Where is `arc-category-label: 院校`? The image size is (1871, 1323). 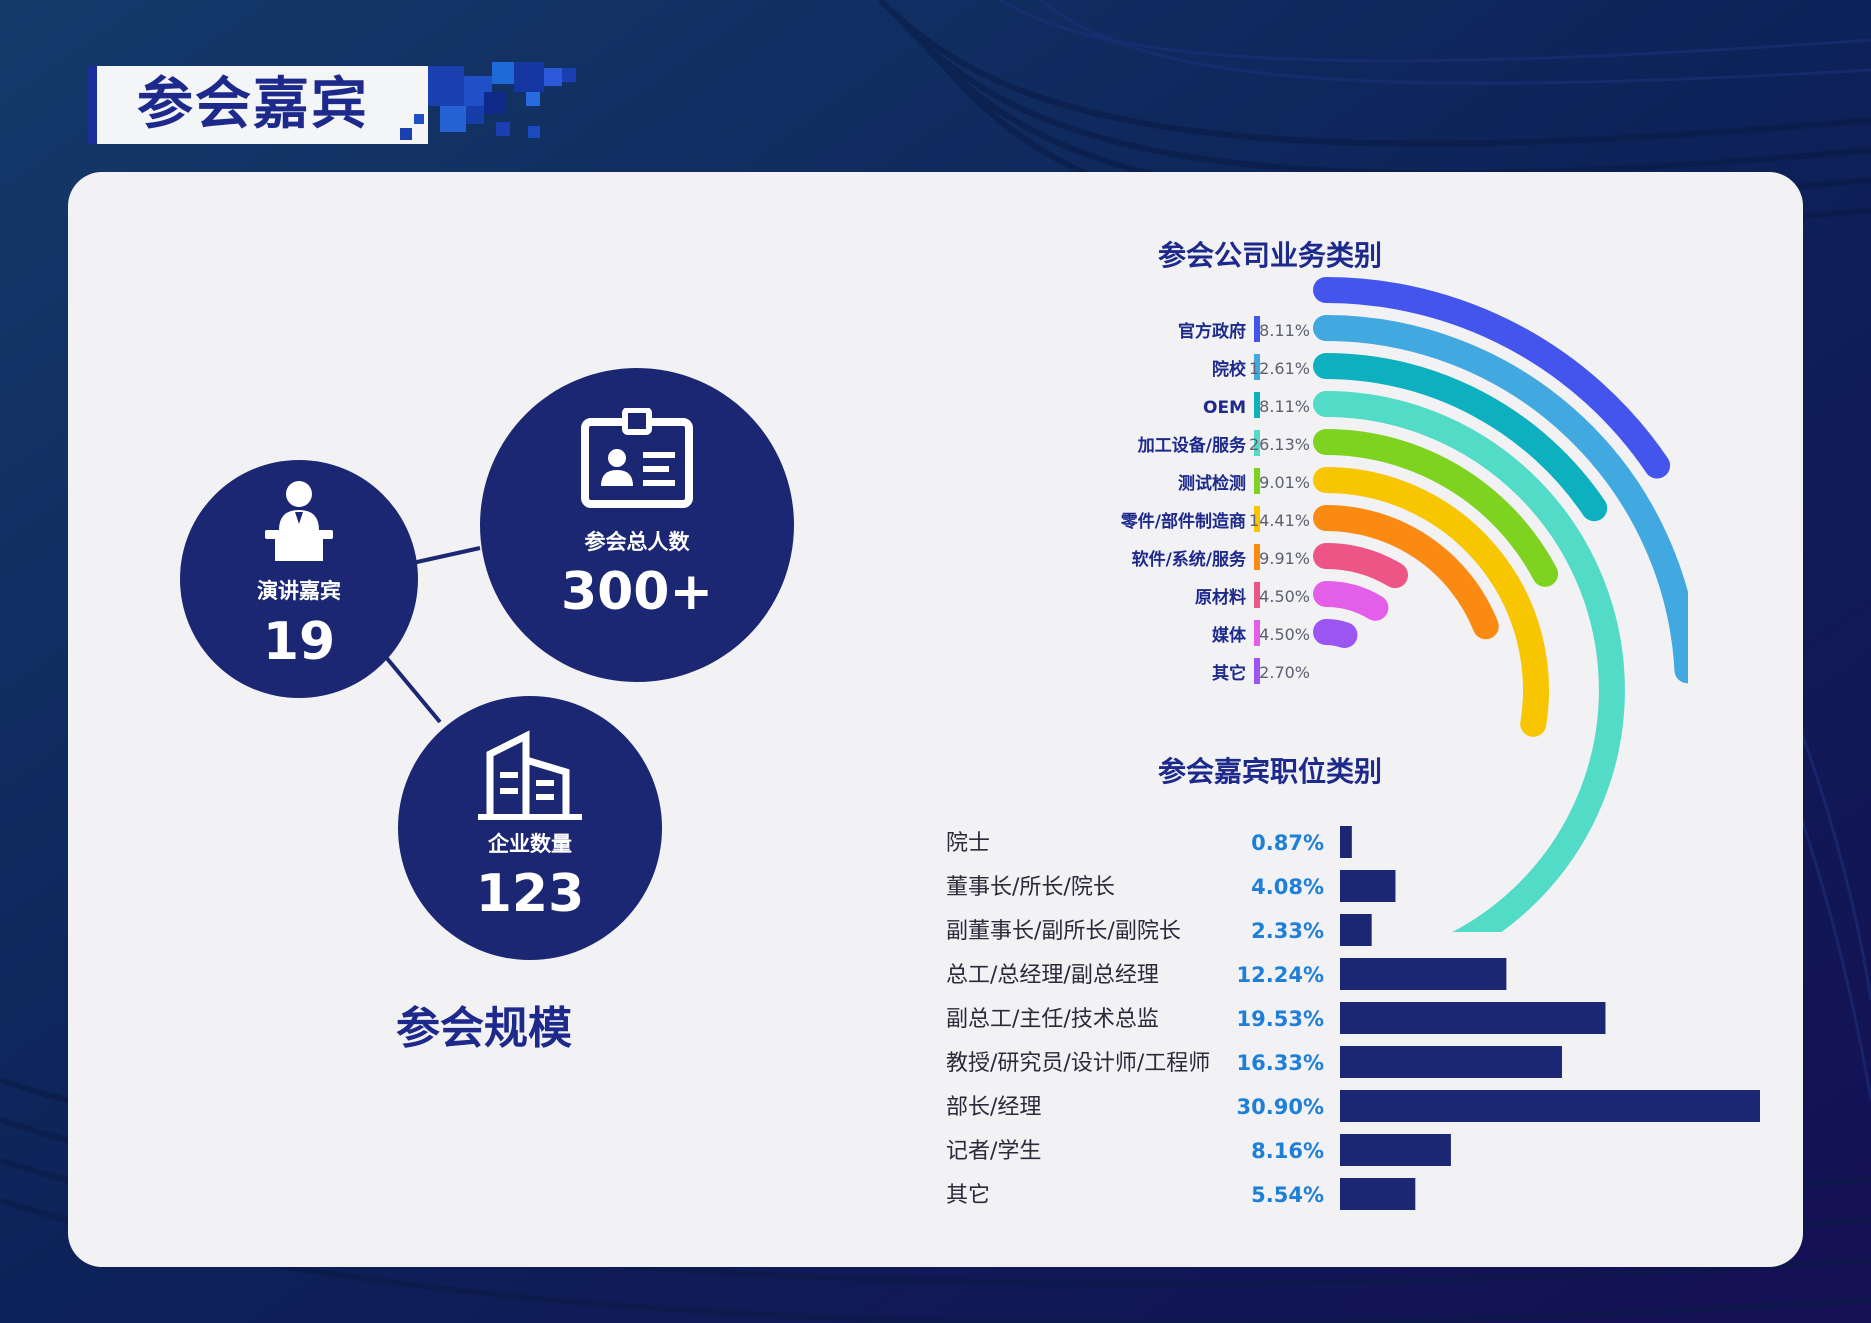
arc-category-label: 院校 is located at coordinates (1229, 369).